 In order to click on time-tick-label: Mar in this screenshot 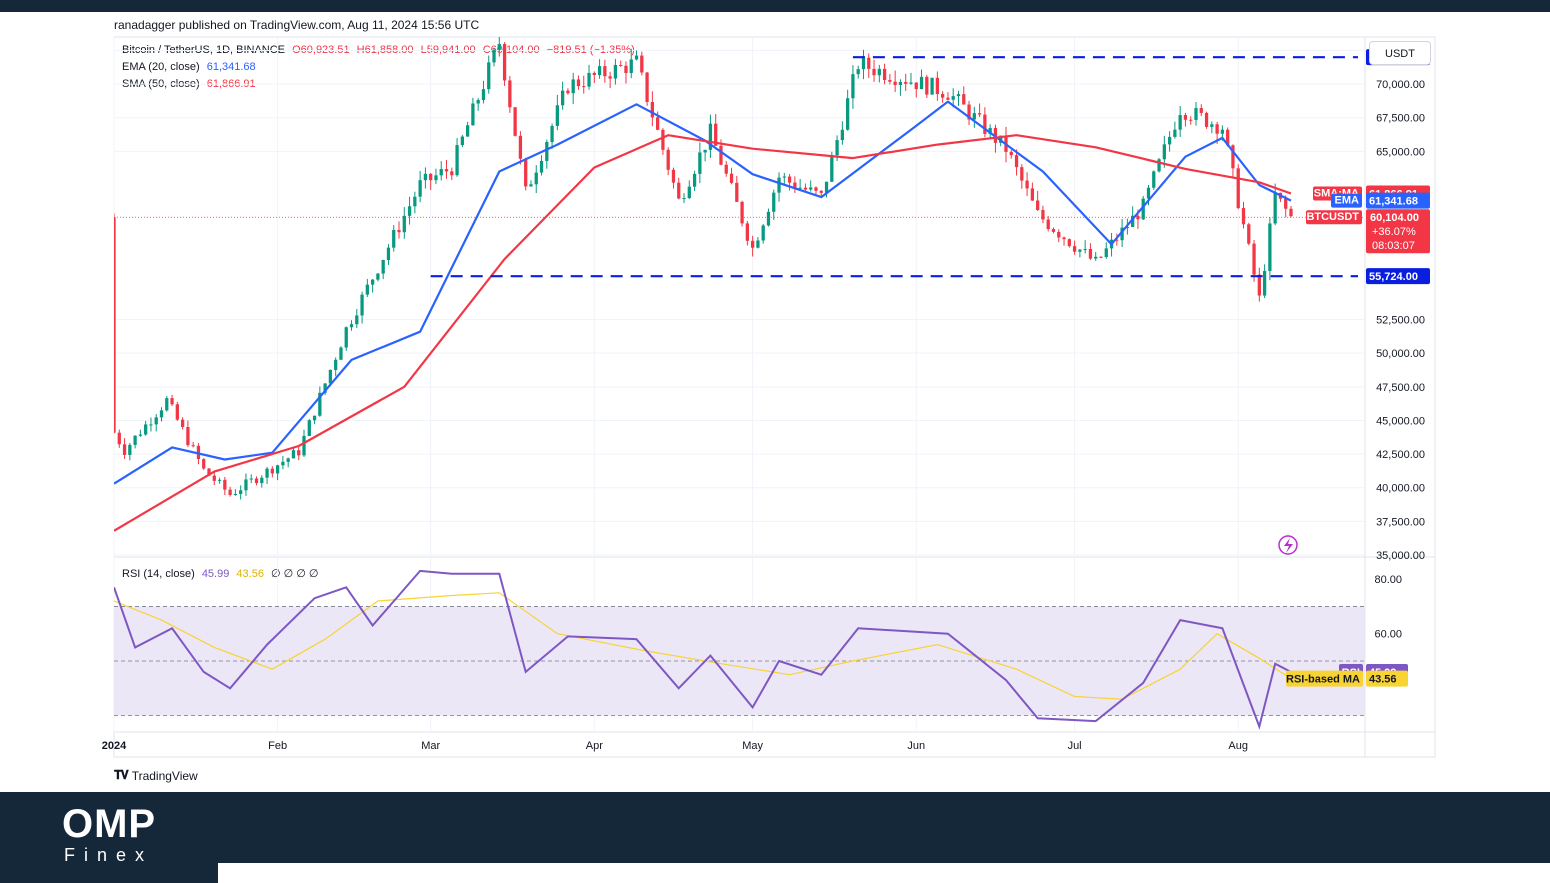, I will do `click(430, 746)`.